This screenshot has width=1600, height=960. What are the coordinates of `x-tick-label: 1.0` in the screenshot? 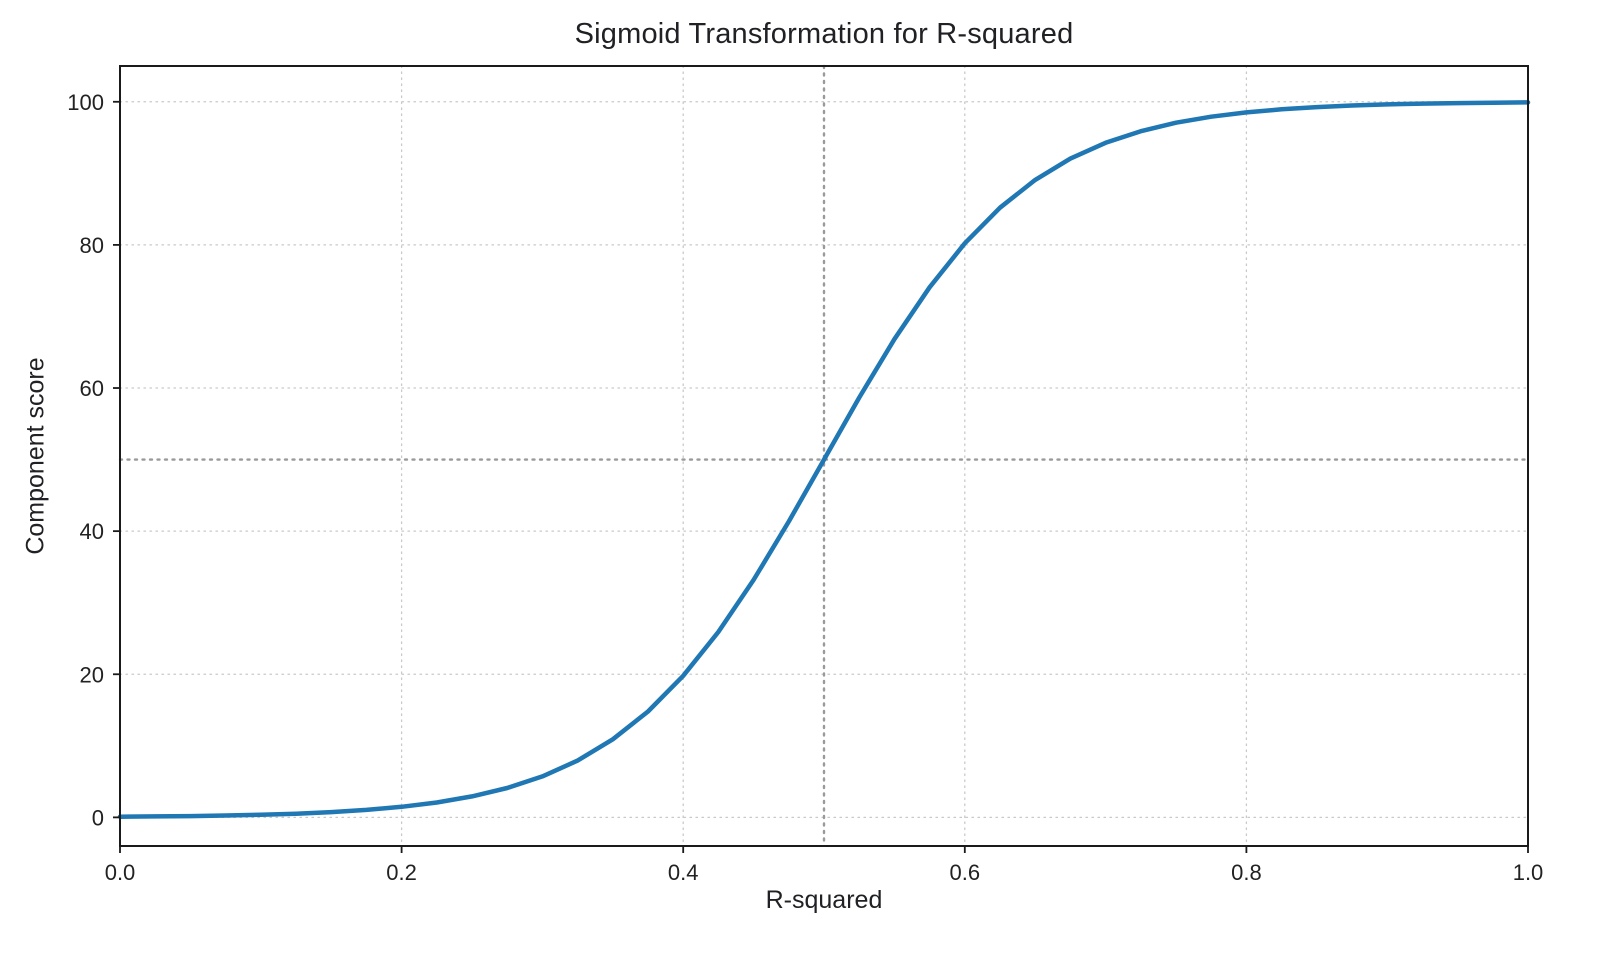 It's located at (1528, 872).